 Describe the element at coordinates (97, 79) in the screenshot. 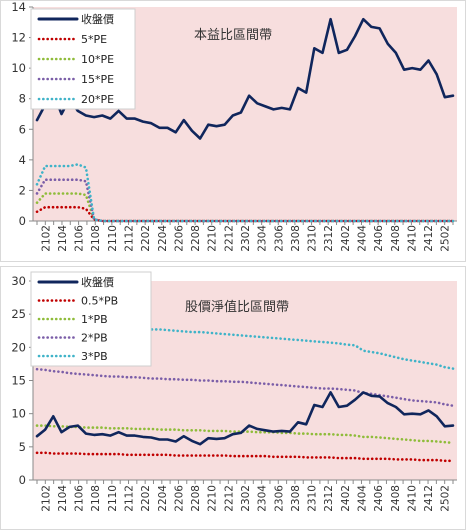

I see `legend-label: 15*PE` at that location.